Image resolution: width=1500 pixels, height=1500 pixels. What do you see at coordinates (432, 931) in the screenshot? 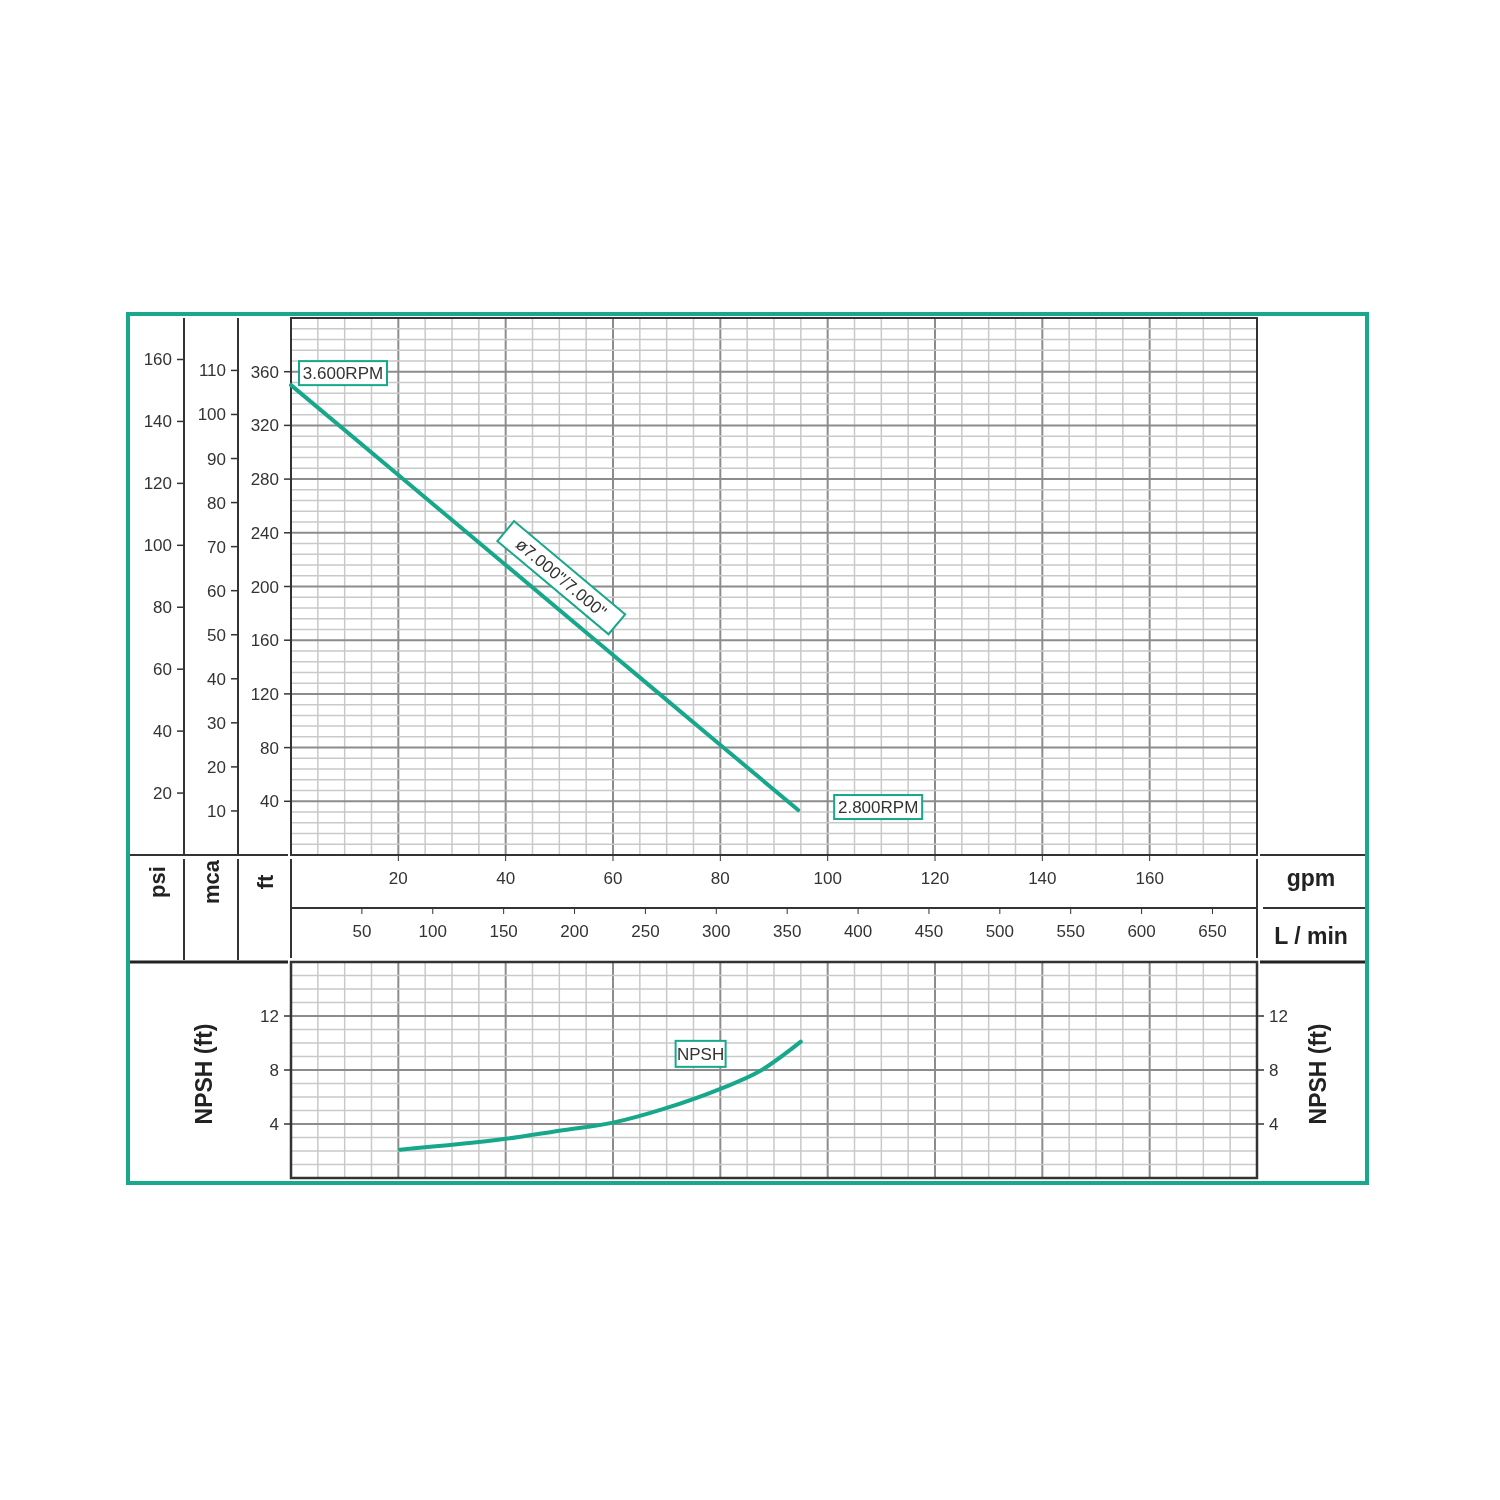
I see `x2-tick-label: 100` at bounding box center [432, 931].